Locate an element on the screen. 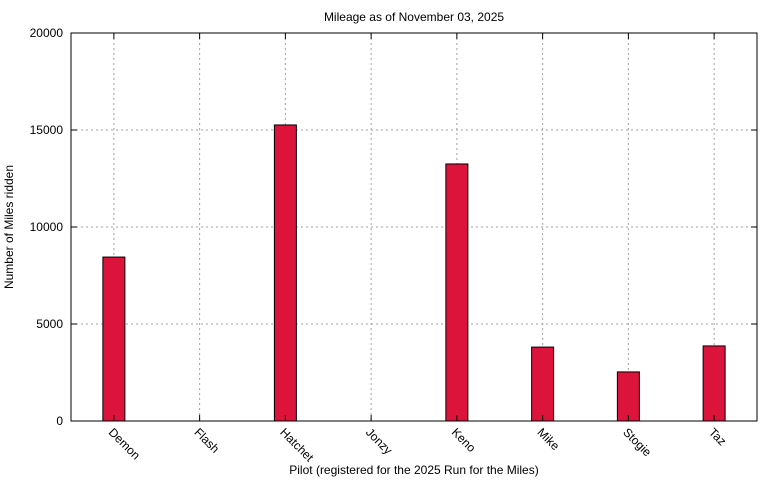 The height and width of the screenshot is (480, 780). y-tick-label: 15000 is located at coordinates (47, 130).